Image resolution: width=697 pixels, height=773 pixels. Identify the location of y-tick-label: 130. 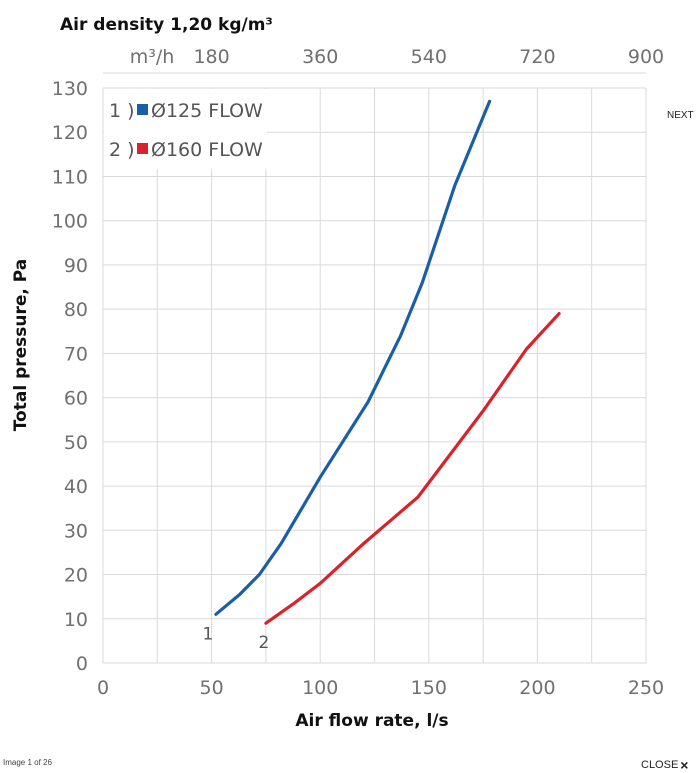
(70, 89).